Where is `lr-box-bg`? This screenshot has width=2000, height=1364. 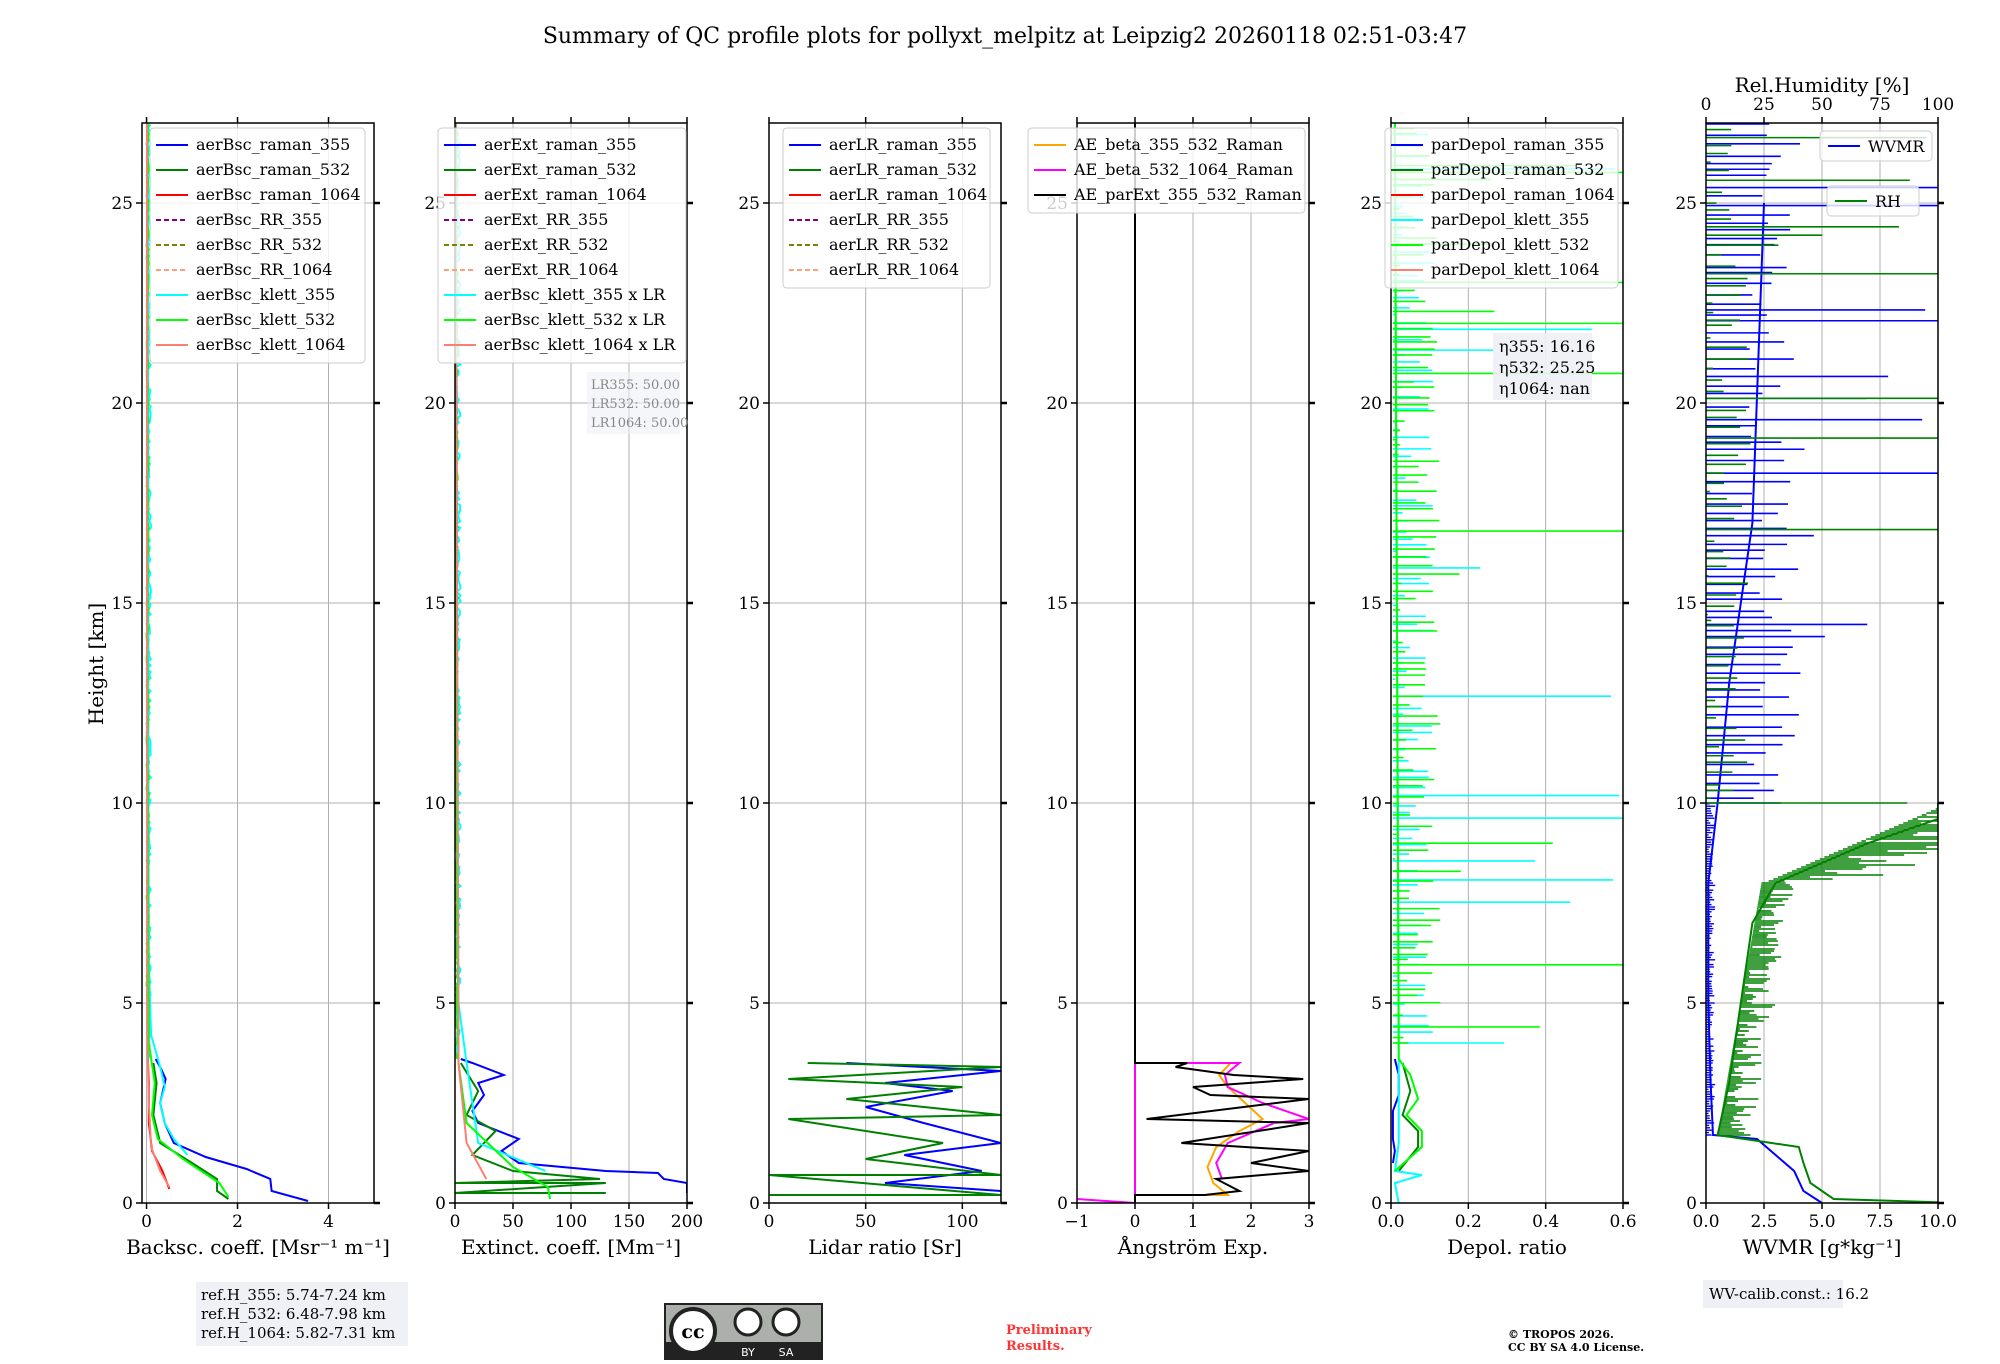 lr-box-bg is located at coordinates (633, 403).